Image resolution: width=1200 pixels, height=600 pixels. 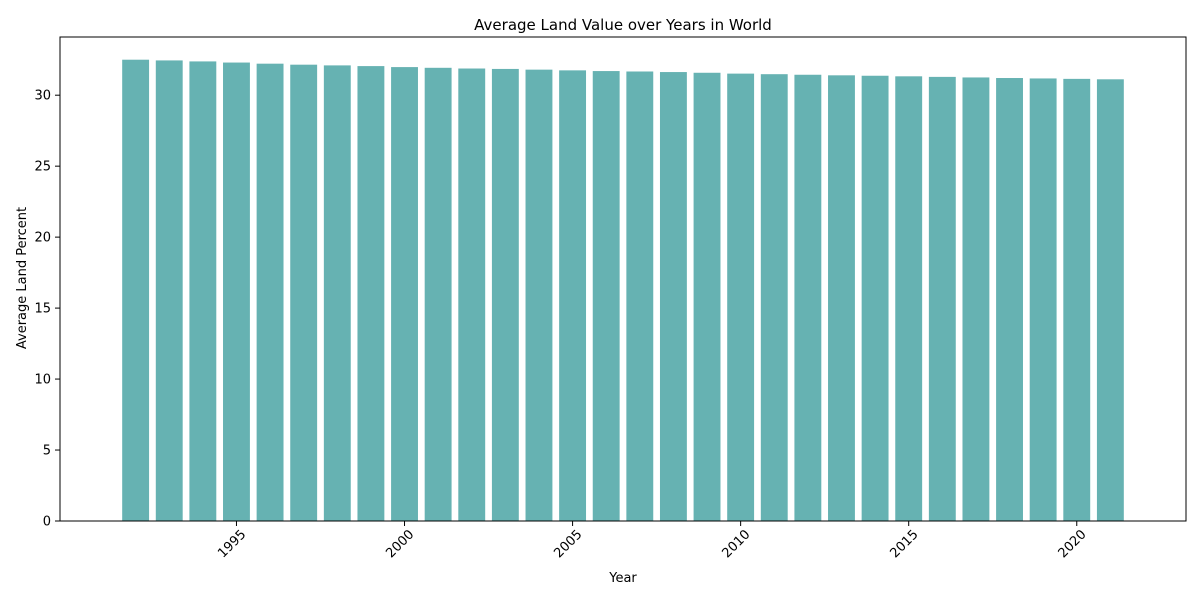 I want to click on bar-2002, so click(x=472, y=294).